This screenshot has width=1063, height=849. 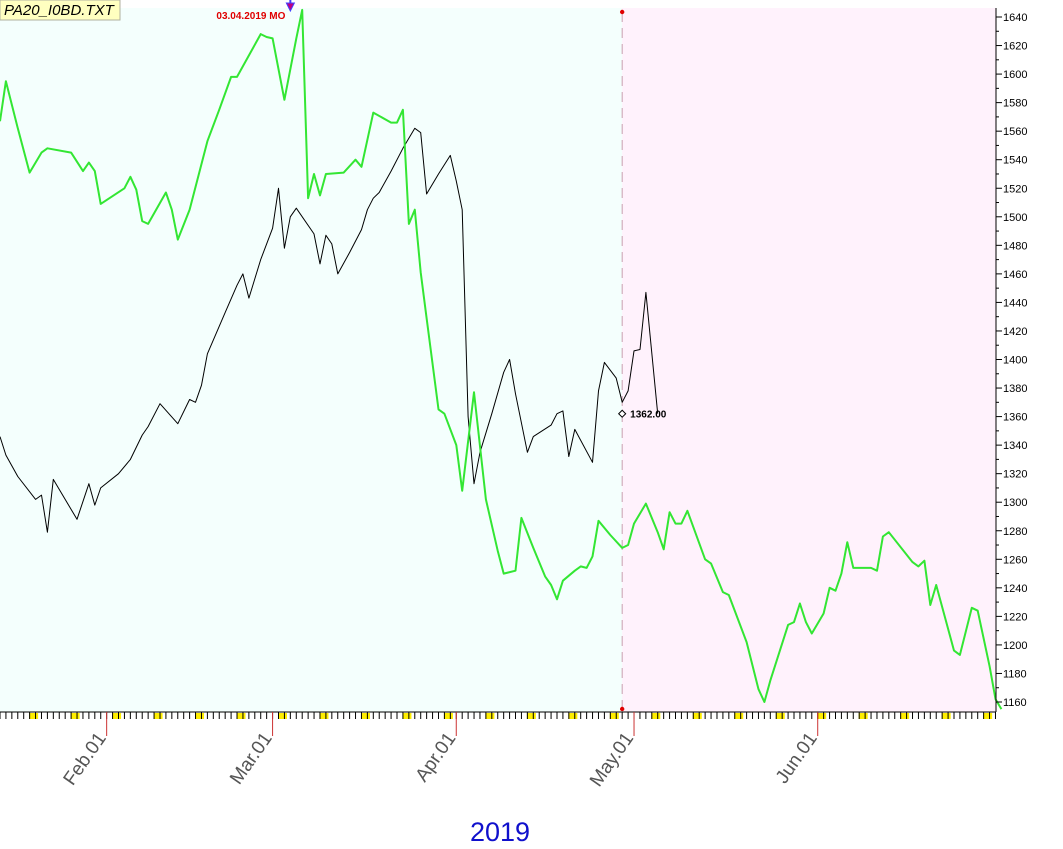 What do you see at coordinates (1015, 303) in the screenshot?
I see `y-tick-label: 1440` at bounding box center [1015, 303].